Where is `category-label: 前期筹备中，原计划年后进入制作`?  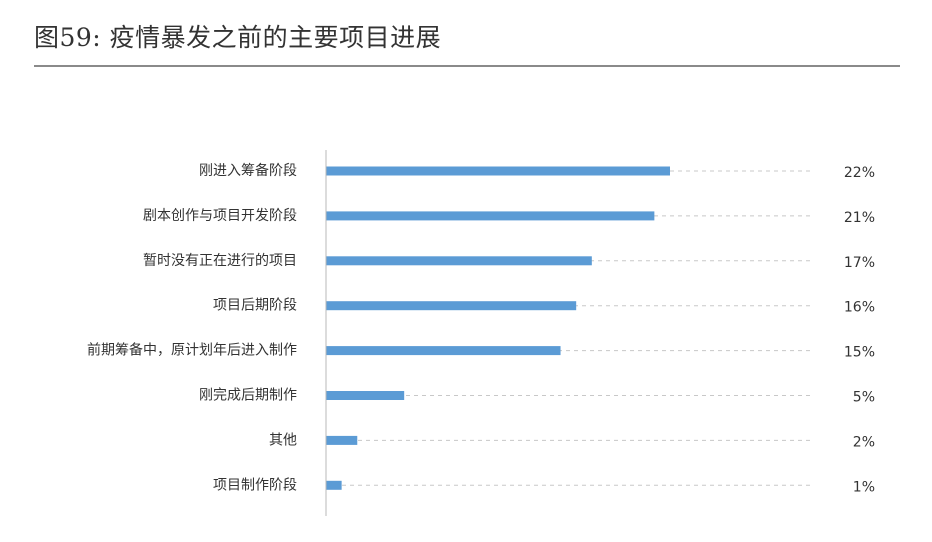
category-label: 前期筹备中，原计划年后进入制作 is located at coordinates (192, 350).